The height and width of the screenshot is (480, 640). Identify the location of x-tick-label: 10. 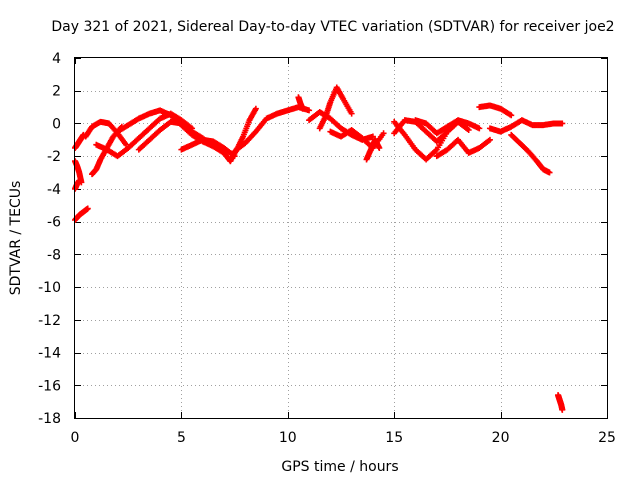
(288, 438).